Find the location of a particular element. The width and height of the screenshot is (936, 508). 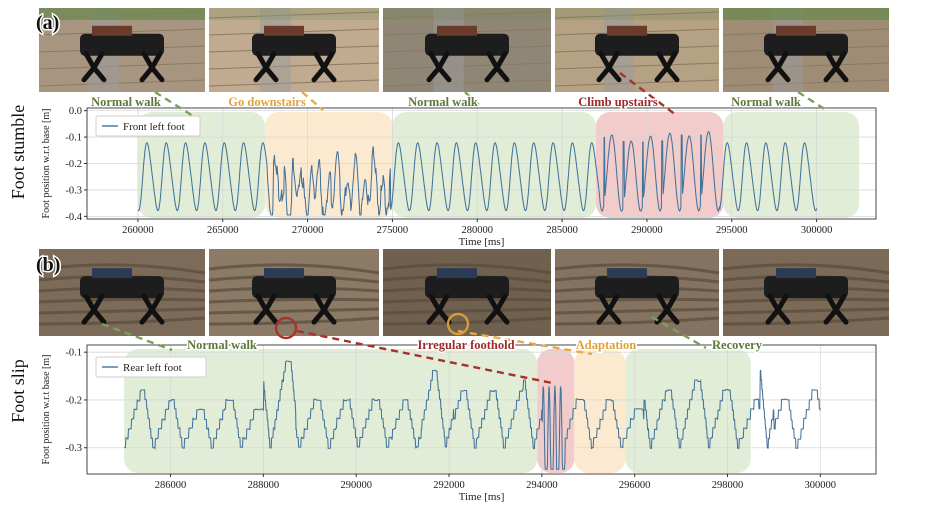

phase-label-5: Normal walk is located at coordinates (766, 102).